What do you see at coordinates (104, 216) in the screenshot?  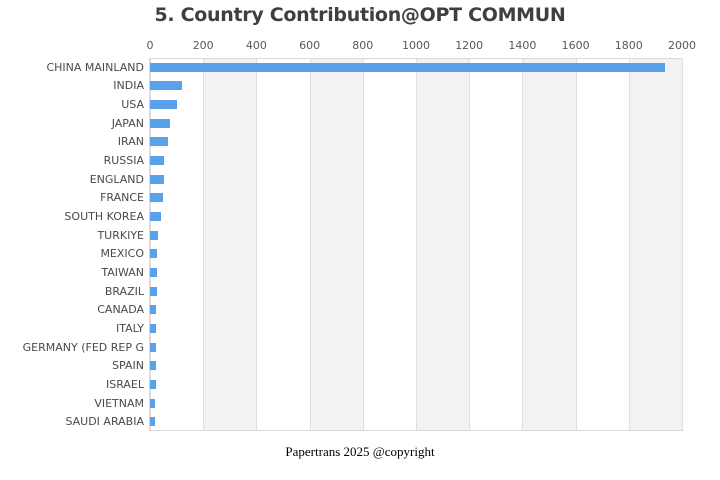 I see `y-axis-label: SOUTH KOREA` at bounding box center [104, 216].